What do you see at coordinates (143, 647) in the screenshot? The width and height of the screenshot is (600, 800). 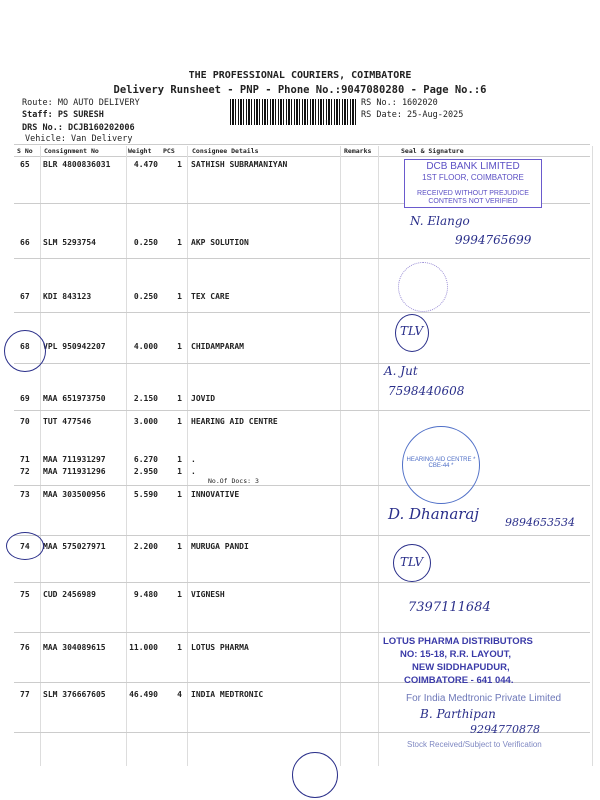 I see `weight: 11.000` at bounding box center [143, 647].